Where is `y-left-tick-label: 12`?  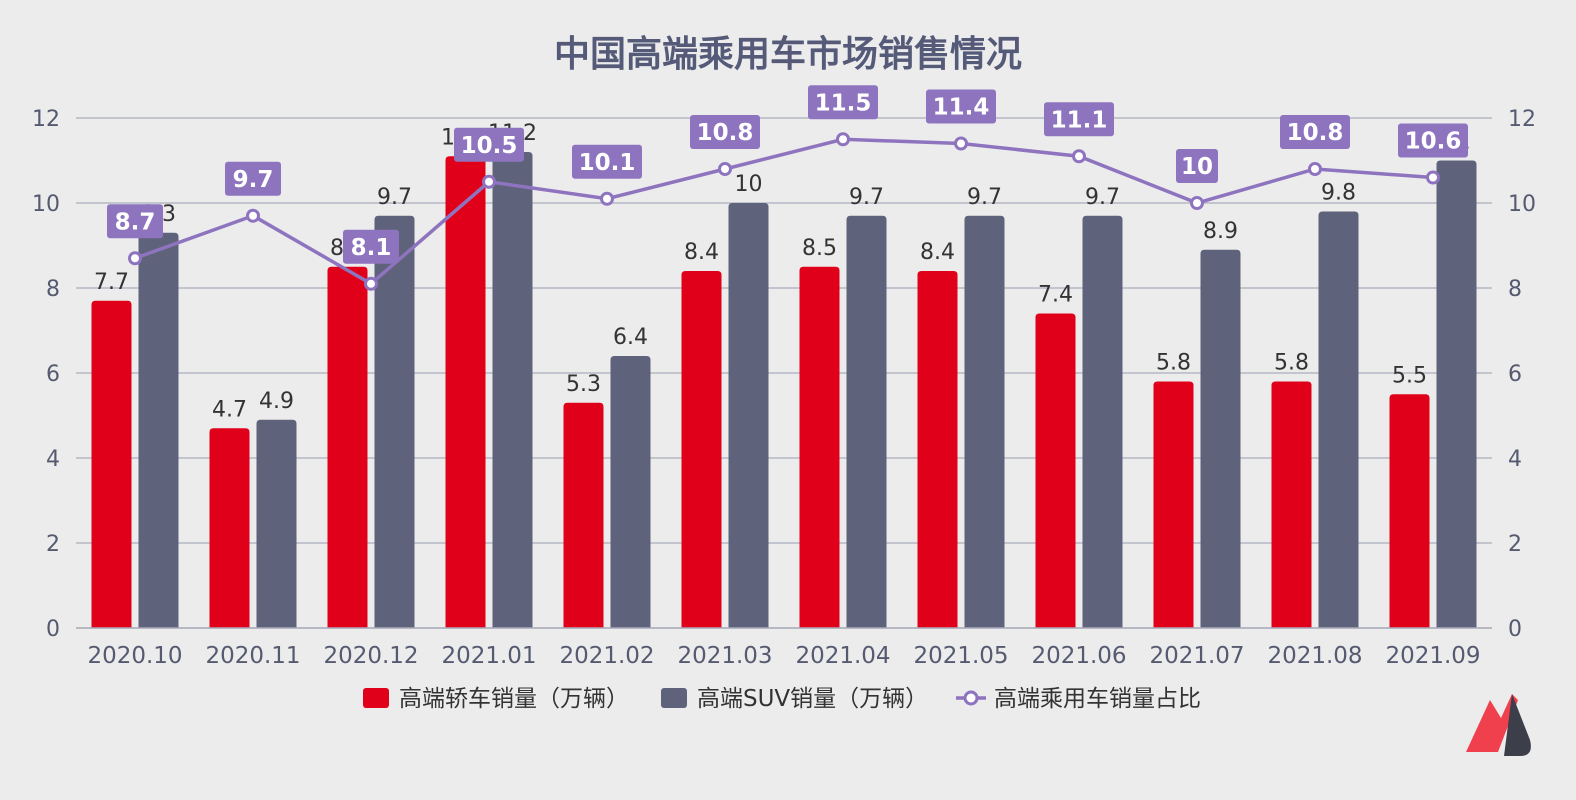 y-left-tick-label: 12 is located at coordinates (46, 119).